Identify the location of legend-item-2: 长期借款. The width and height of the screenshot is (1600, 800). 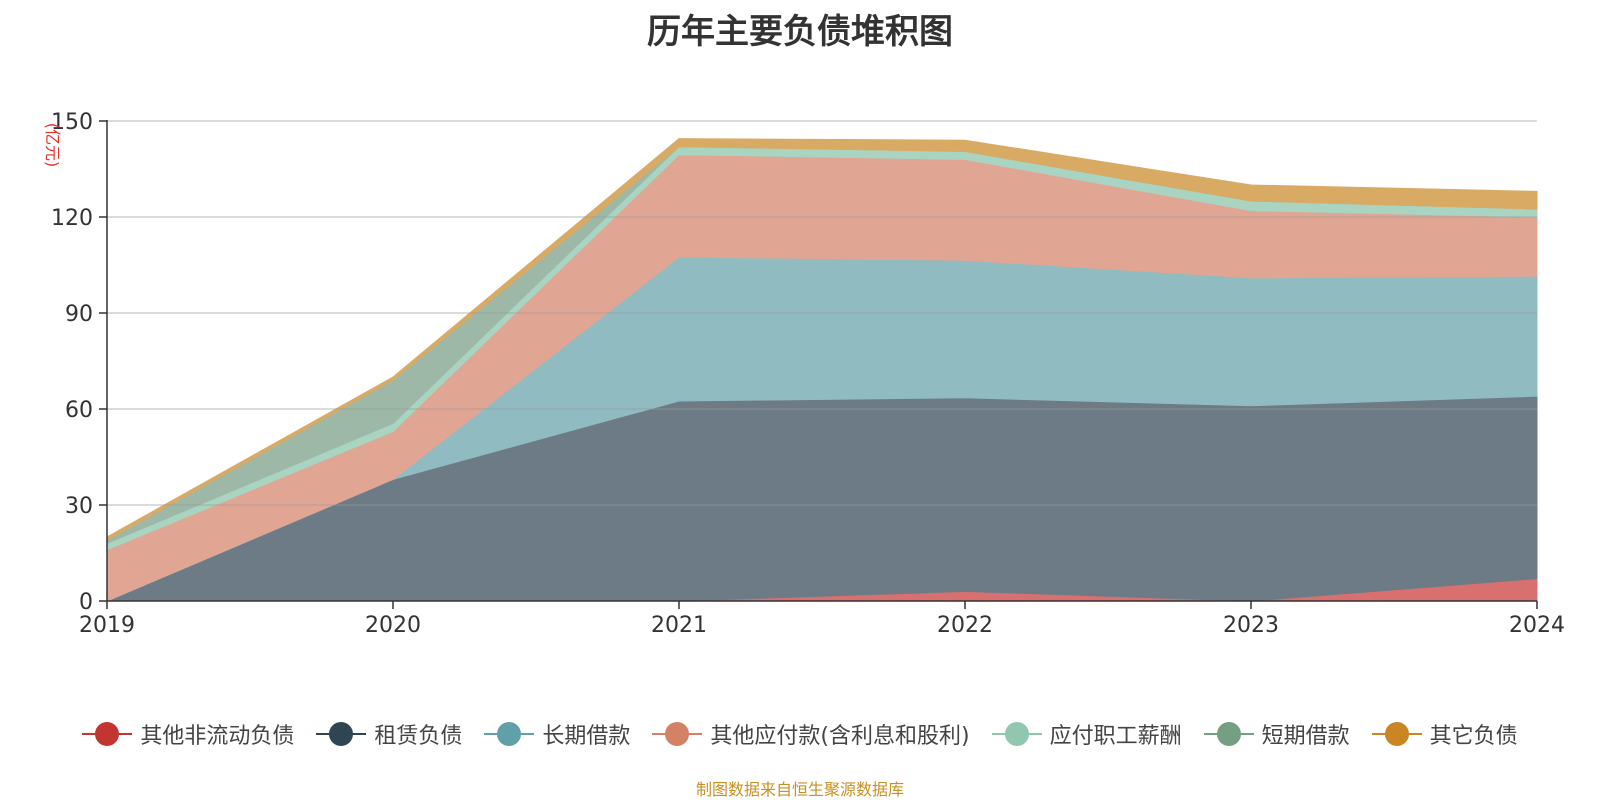
(557, 734).